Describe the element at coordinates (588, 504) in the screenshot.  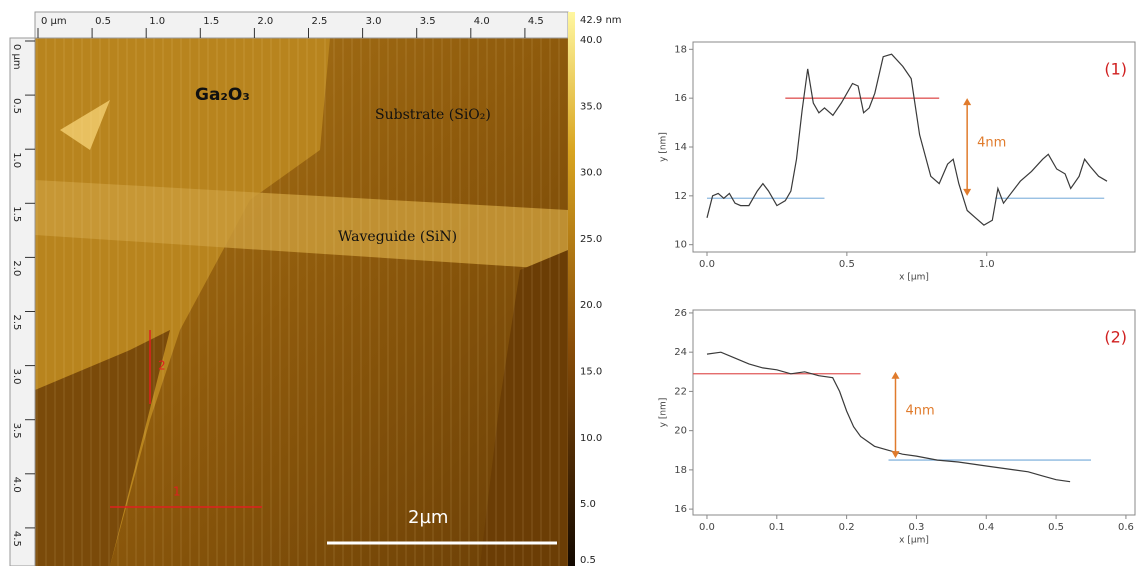
I see `colorbar-label: 5.0` at that location.